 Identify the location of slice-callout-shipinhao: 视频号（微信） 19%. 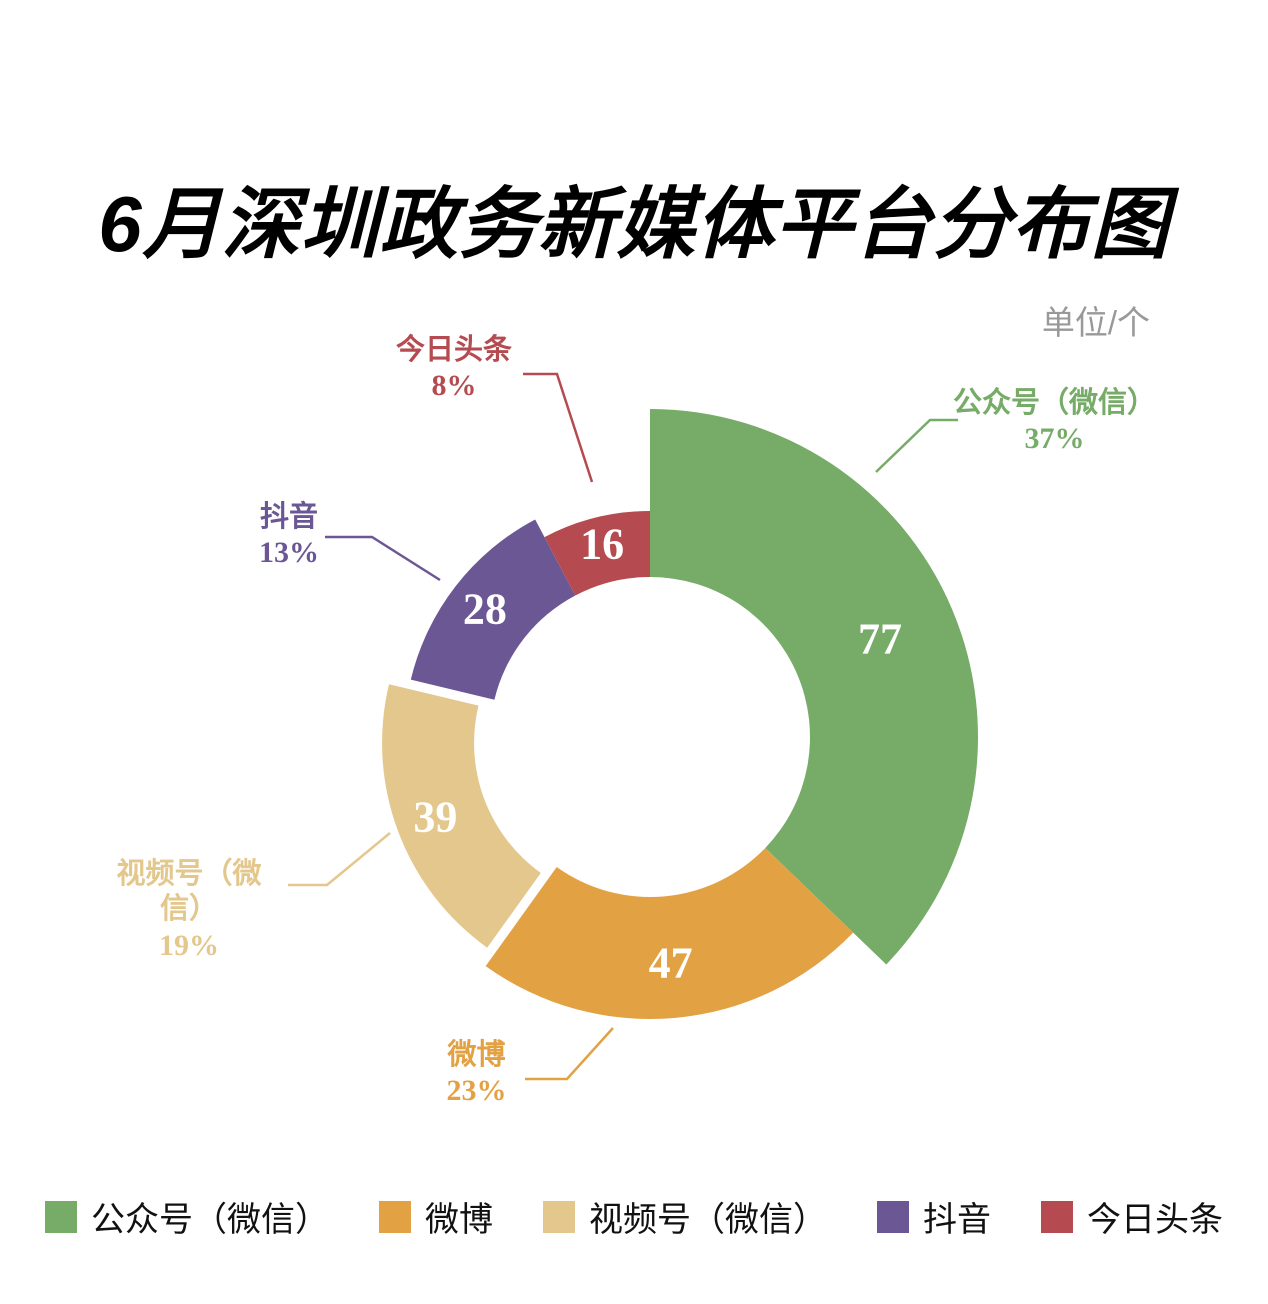
(189, 910).